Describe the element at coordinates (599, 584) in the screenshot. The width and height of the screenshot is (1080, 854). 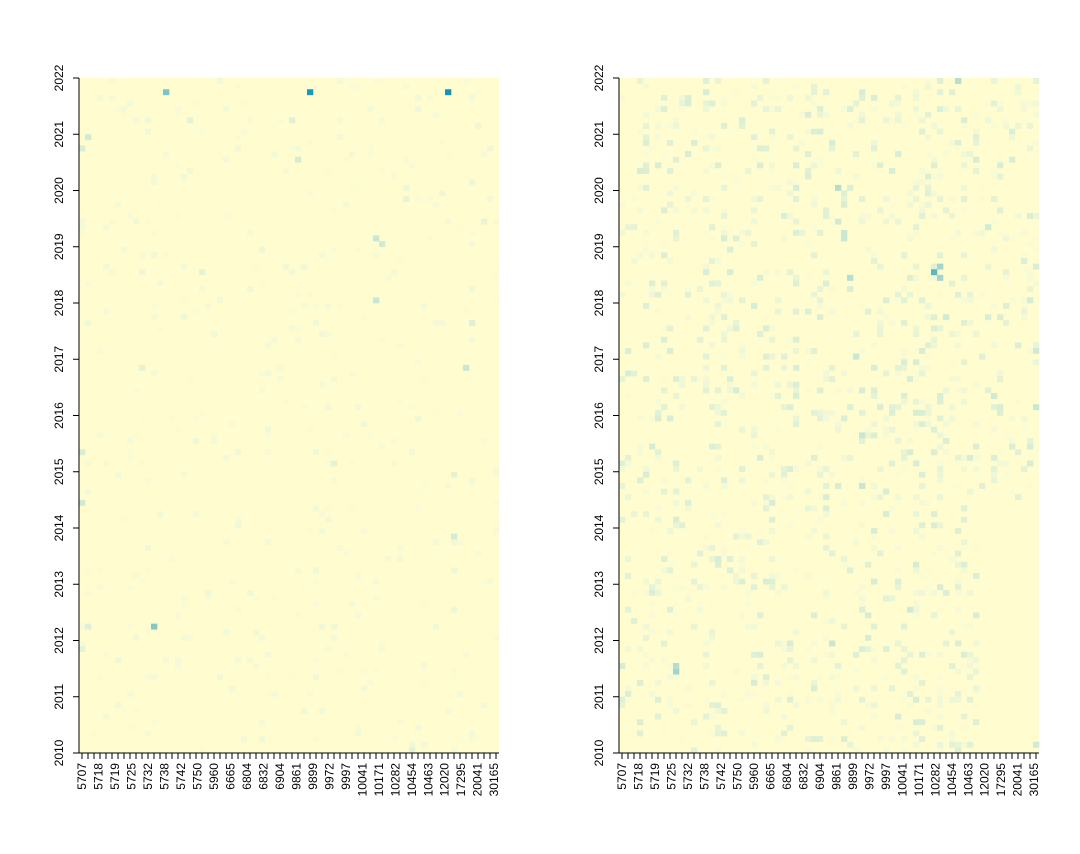
I see `y-tick-label: 2013` at that location.